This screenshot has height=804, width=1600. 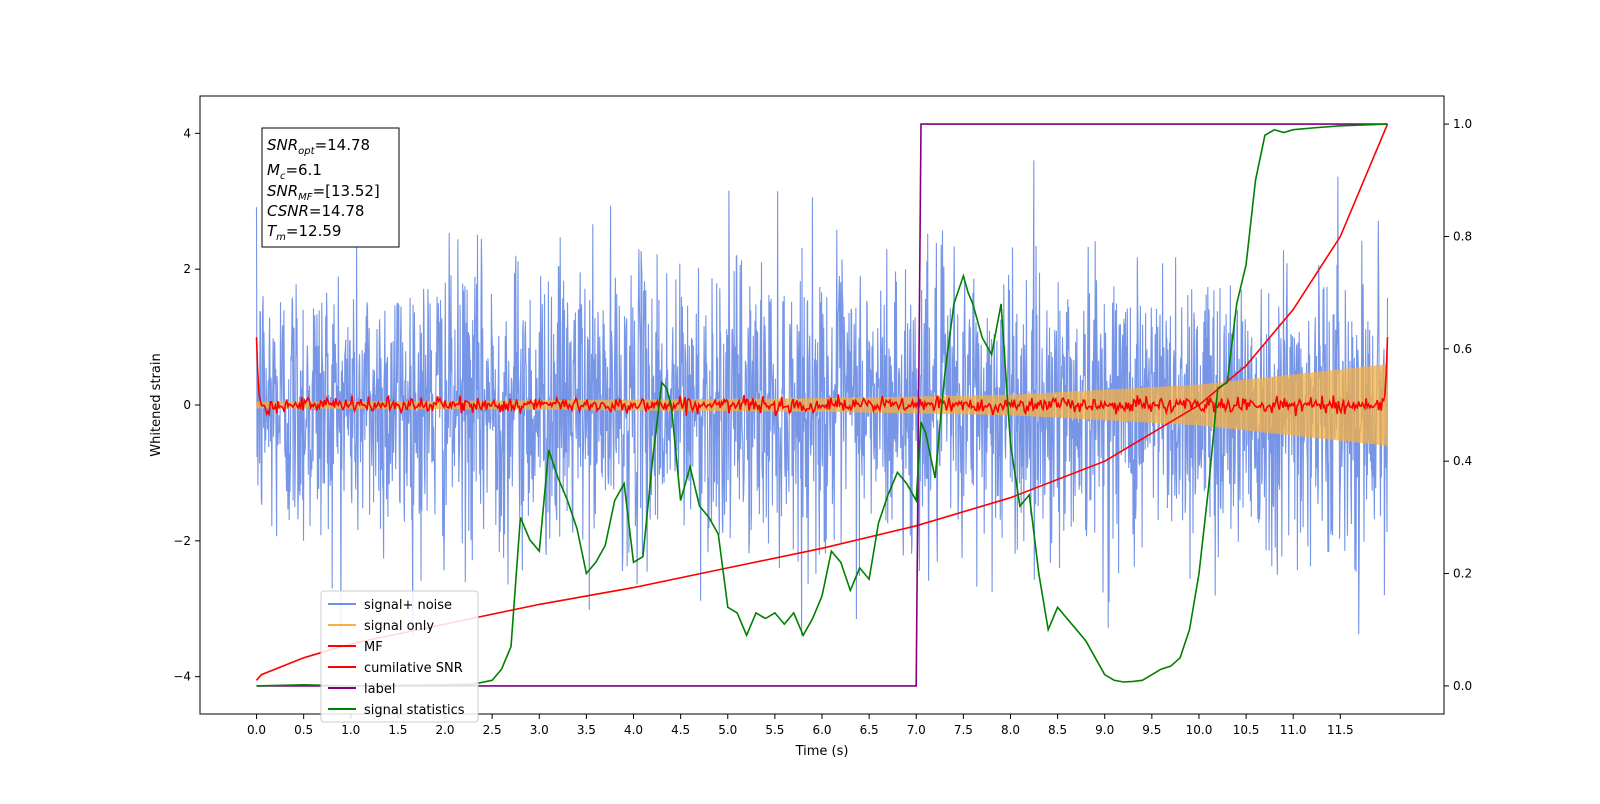 I want to click on x-tick-7.5: 7.5, so click(x=963, y=725).